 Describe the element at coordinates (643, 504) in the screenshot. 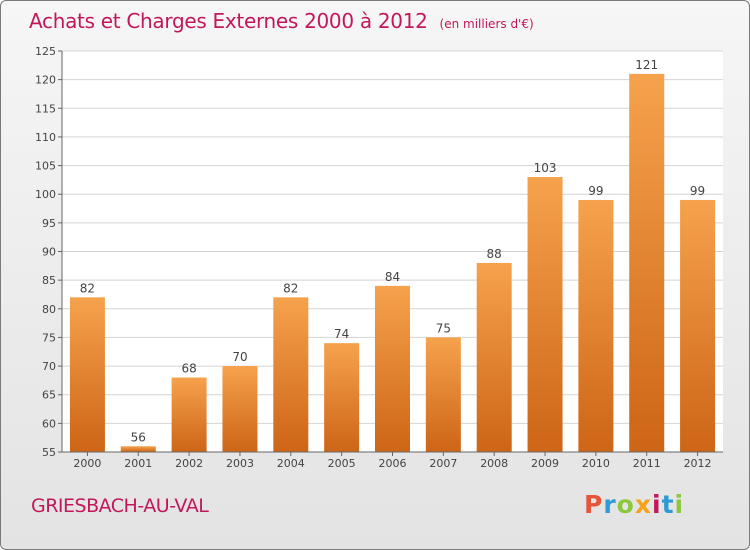

I see `logo-letter: x` at that location.